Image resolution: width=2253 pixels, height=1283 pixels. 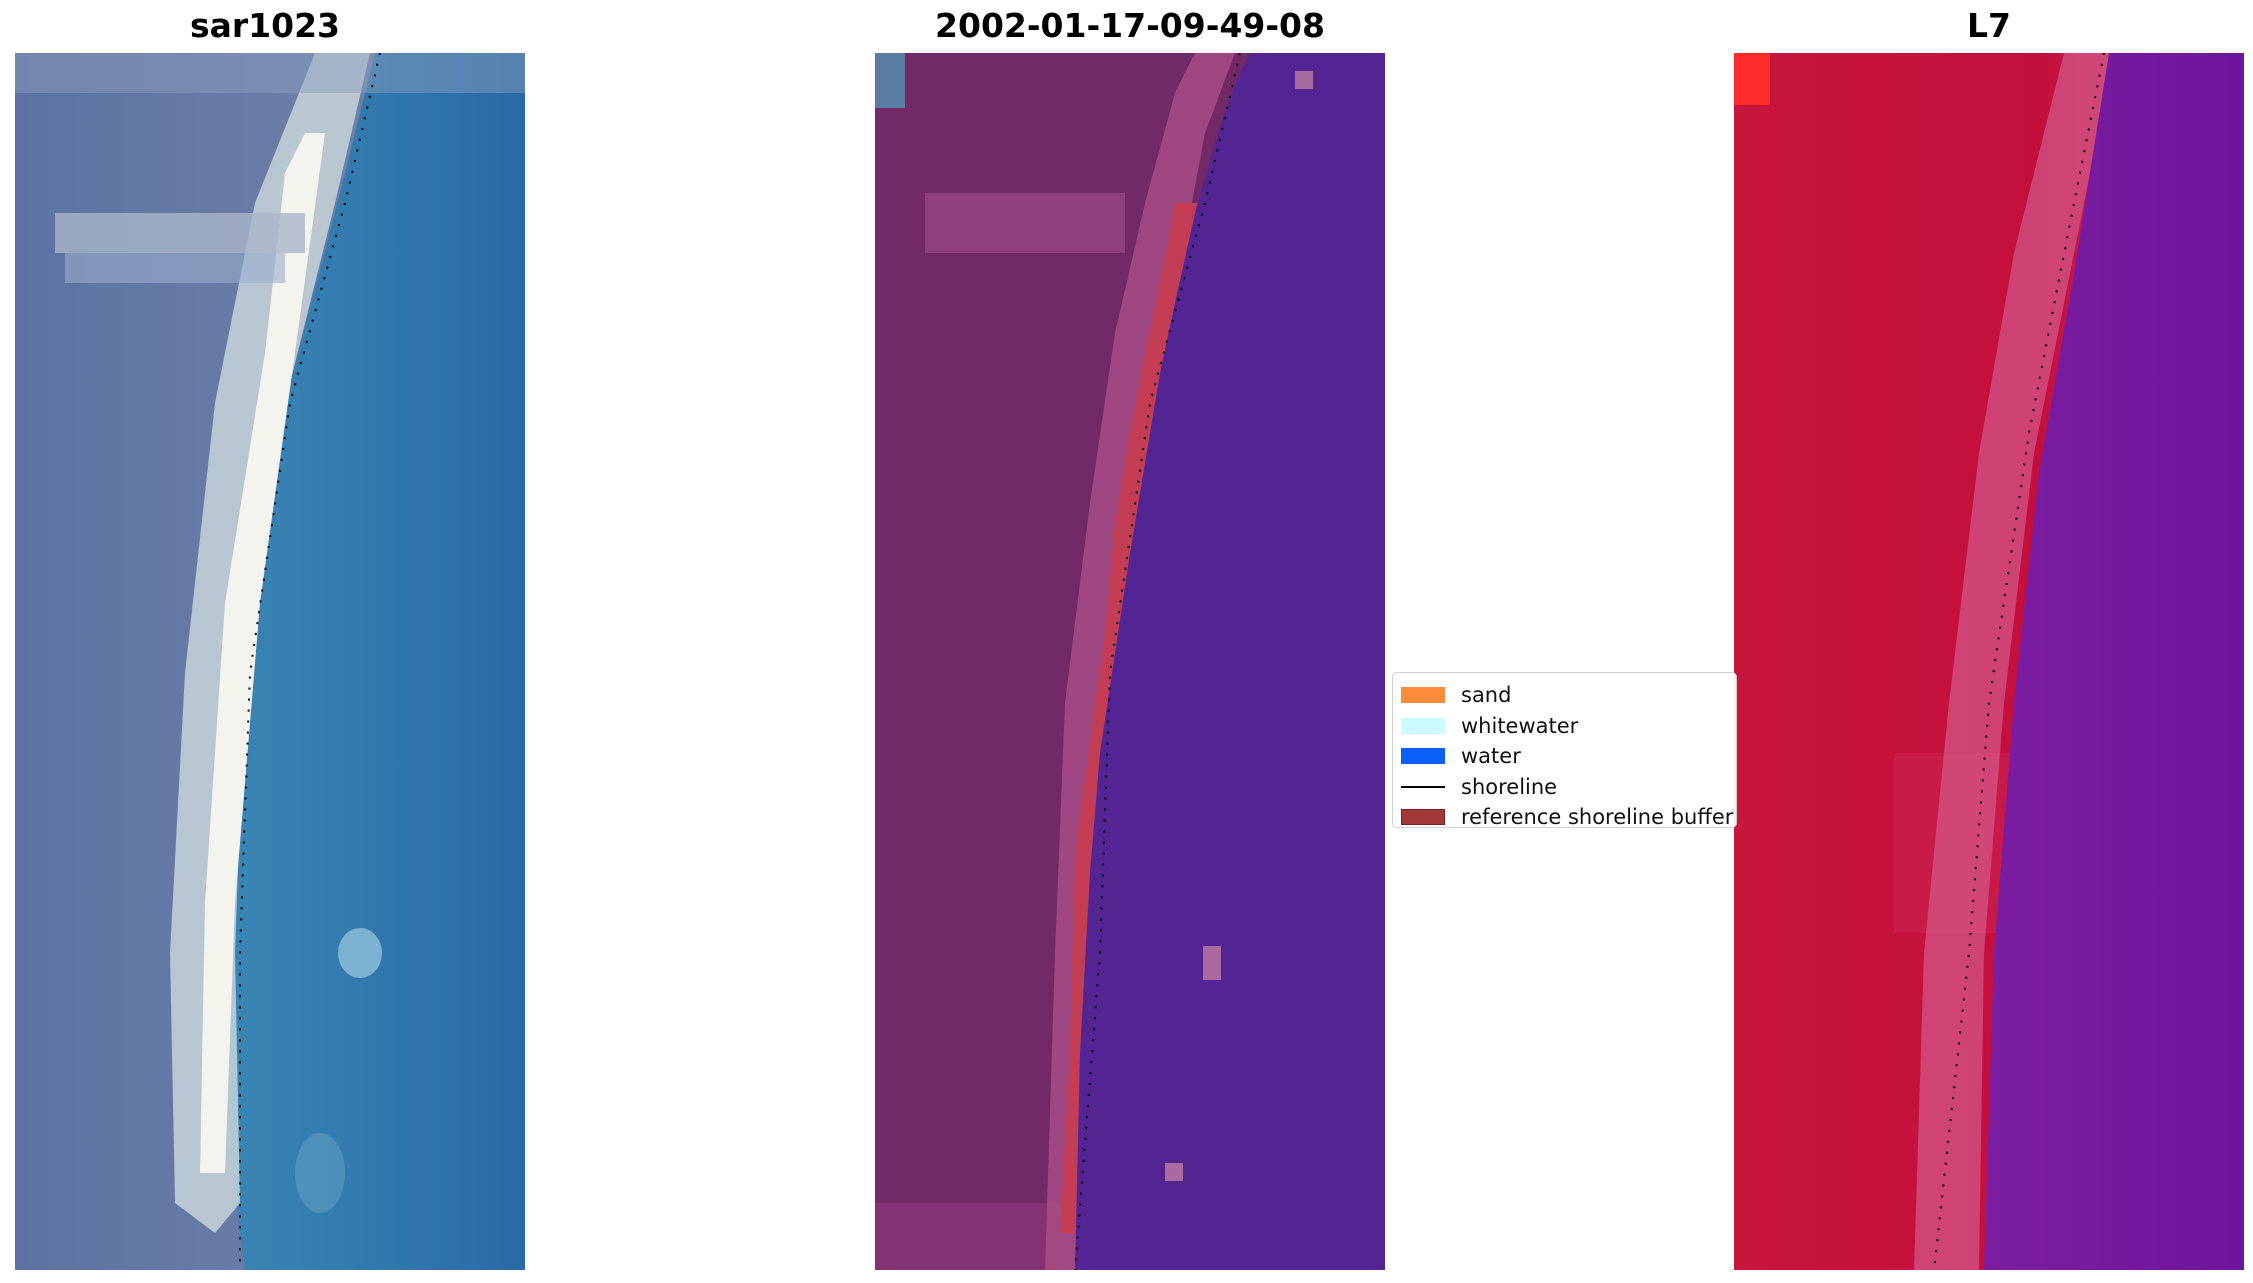 I want to click on legend-item-whitewater: whitewater, so click(x=1568, y=726).